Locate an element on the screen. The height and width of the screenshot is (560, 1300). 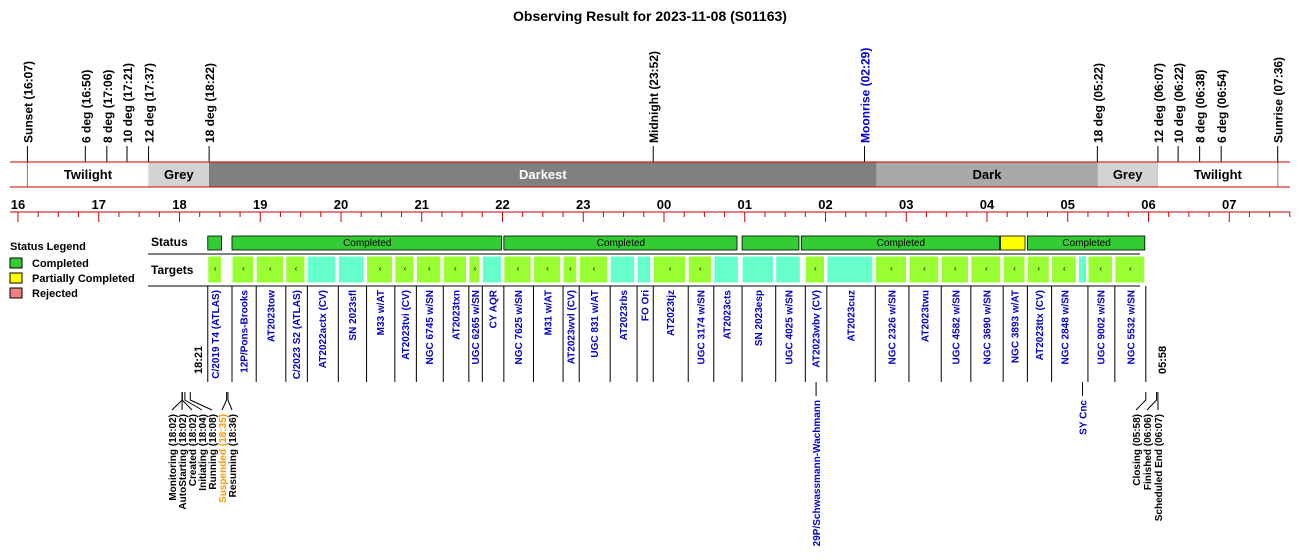
hour-tick-label: 23 is located at coordinates (583, 204).